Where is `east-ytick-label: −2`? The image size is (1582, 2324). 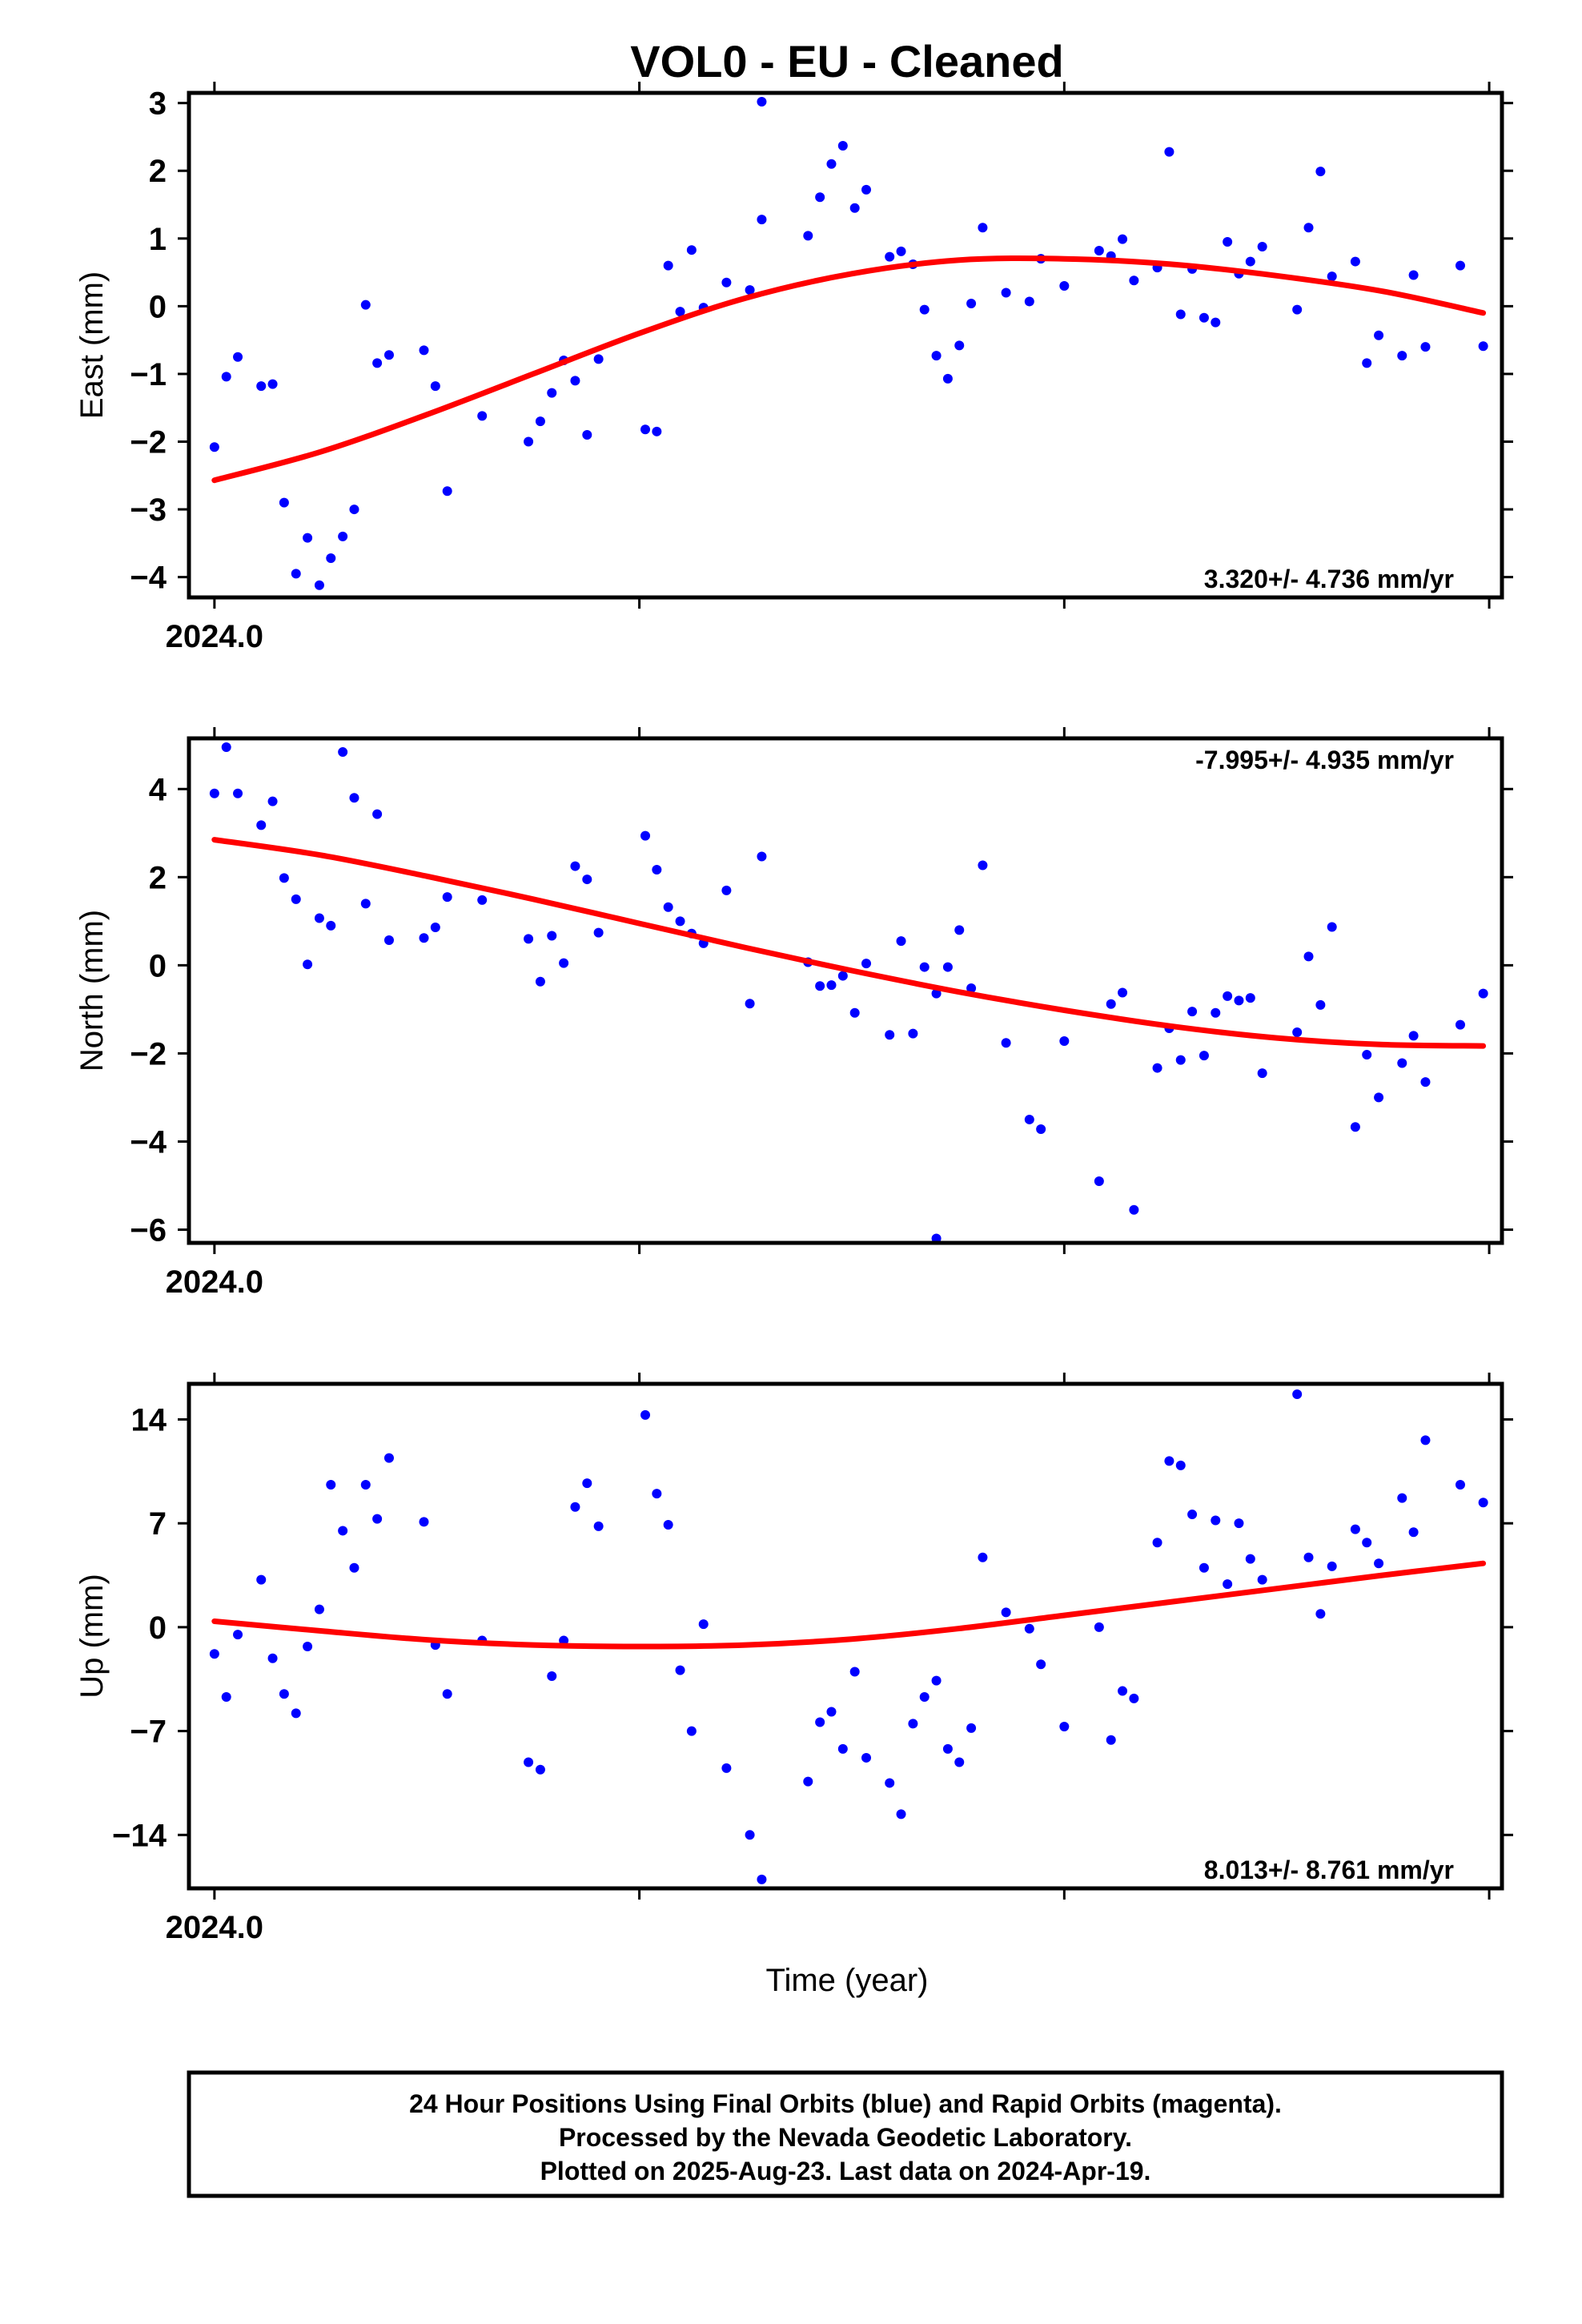
east-ytick-label: −2 is located at coordinates (148, 443).